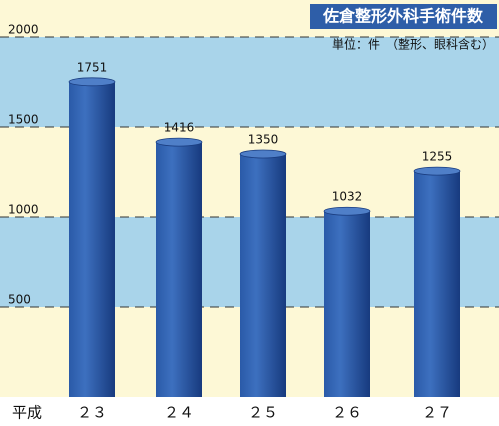 This screenshot has width=499, height=426. What do you see at coordinates (263, 140) in the screenshot?
I see `value-label: 1350` at bounding box center [263, 140].